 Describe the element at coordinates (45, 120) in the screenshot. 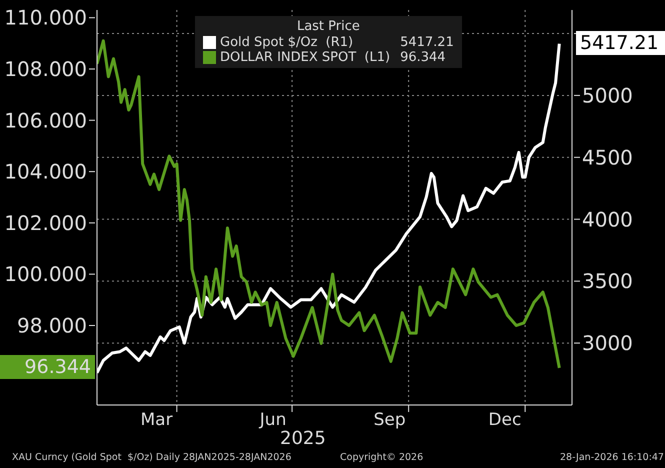

I see `y-tick-label: 106.000` at that location.